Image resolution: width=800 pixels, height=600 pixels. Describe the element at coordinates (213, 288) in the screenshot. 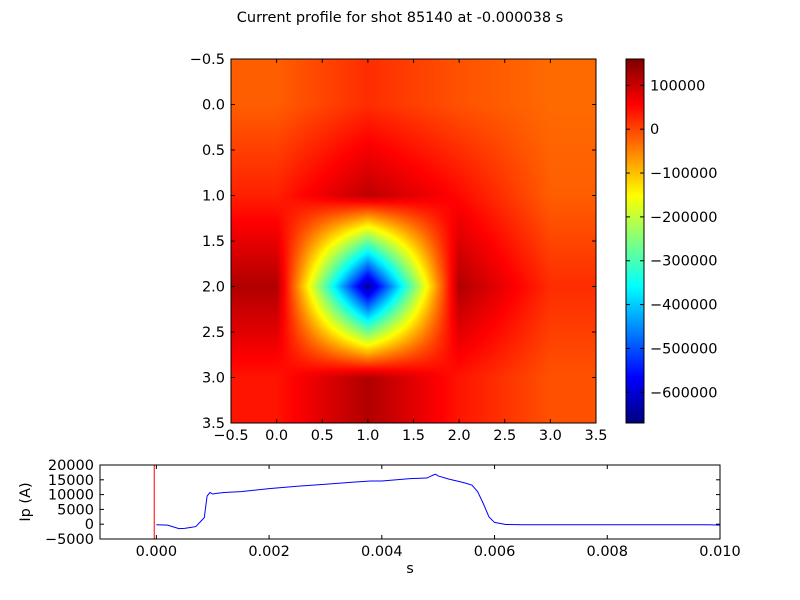

I see `heatmap-y-tick-label: 2.0` at that location.